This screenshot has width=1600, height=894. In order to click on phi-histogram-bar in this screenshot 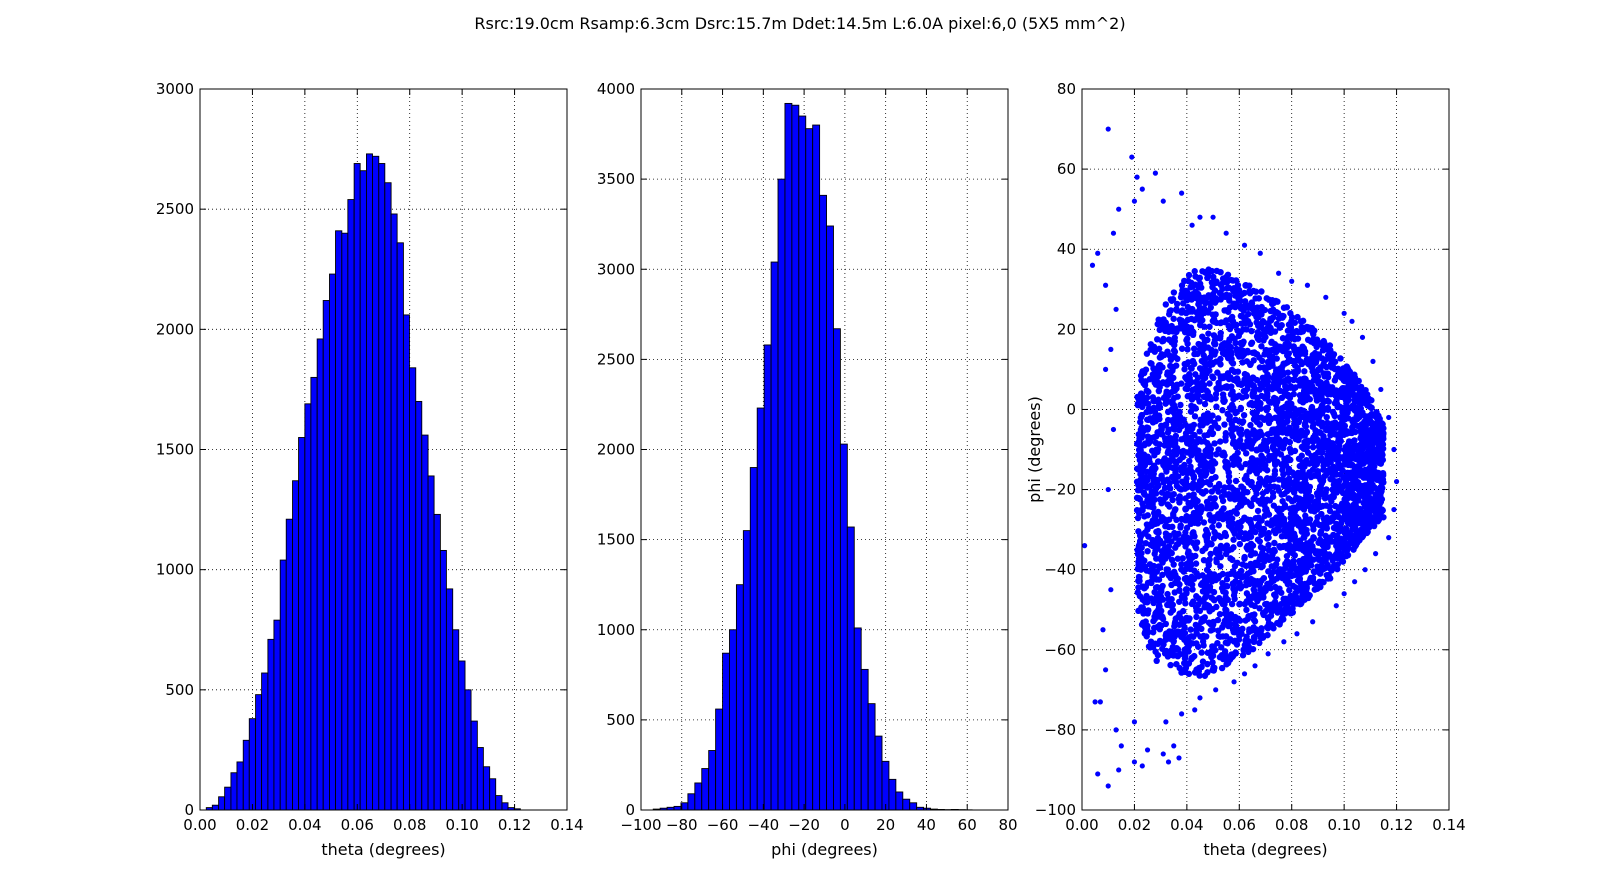, I will do `click(774, 535)`.